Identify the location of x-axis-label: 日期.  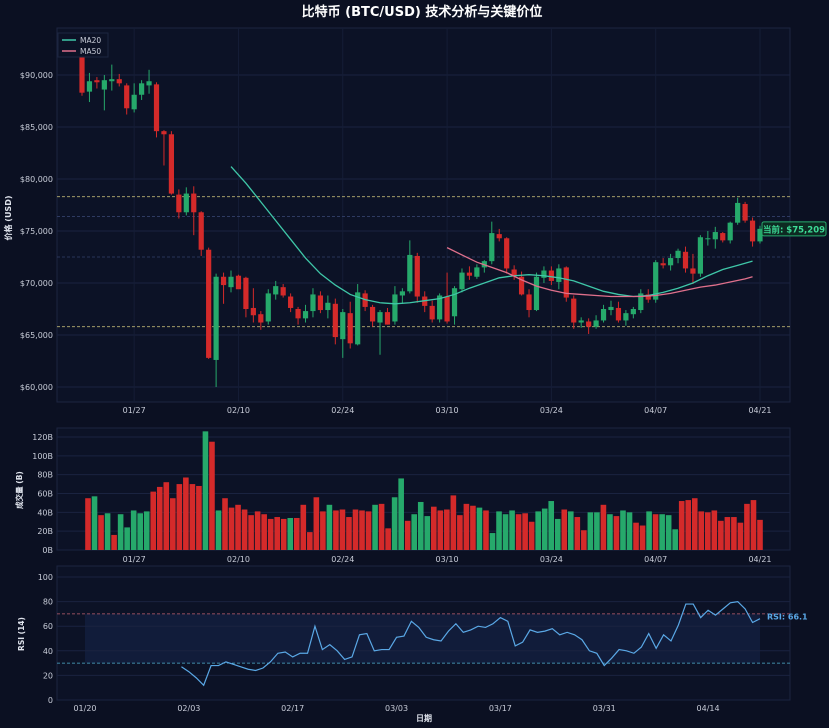
(424, 718).